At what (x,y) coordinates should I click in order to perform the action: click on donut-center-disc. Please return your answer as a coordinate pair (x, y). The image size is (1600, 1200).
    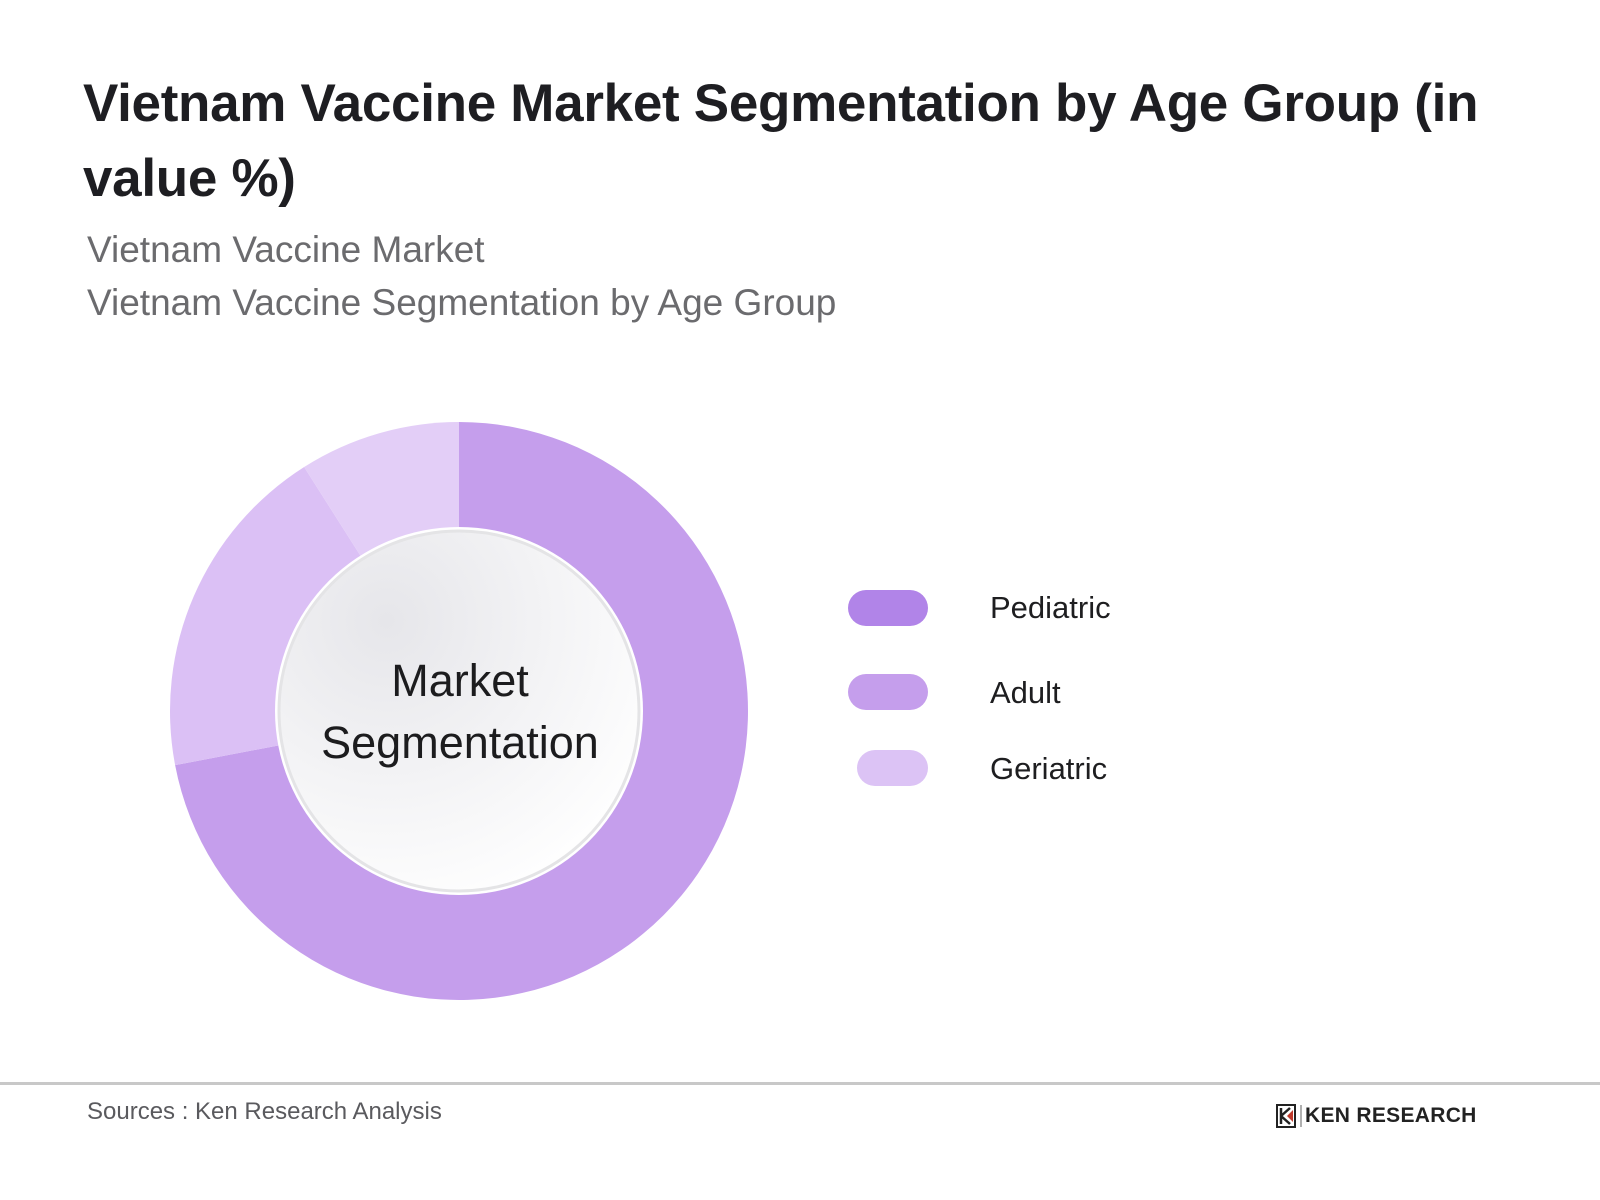
    Looking at the image, I should click on (459, 711).